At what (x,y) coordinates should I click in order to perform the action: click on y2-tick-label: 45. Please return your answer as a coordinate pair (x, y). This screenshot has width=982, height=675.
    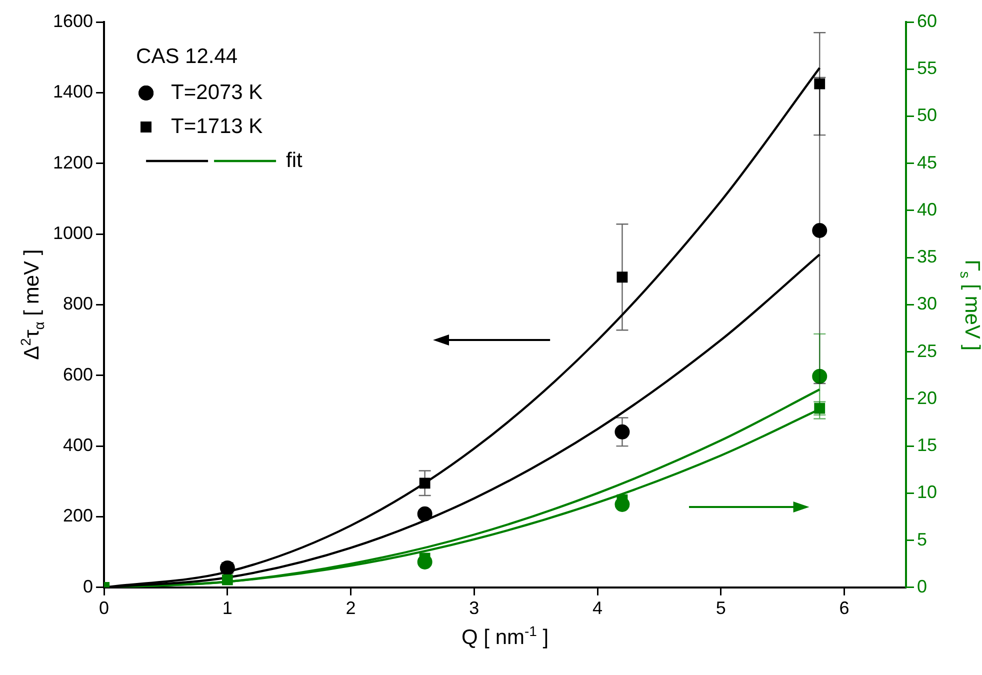
    Looking at the image, I should click on (927, 162).